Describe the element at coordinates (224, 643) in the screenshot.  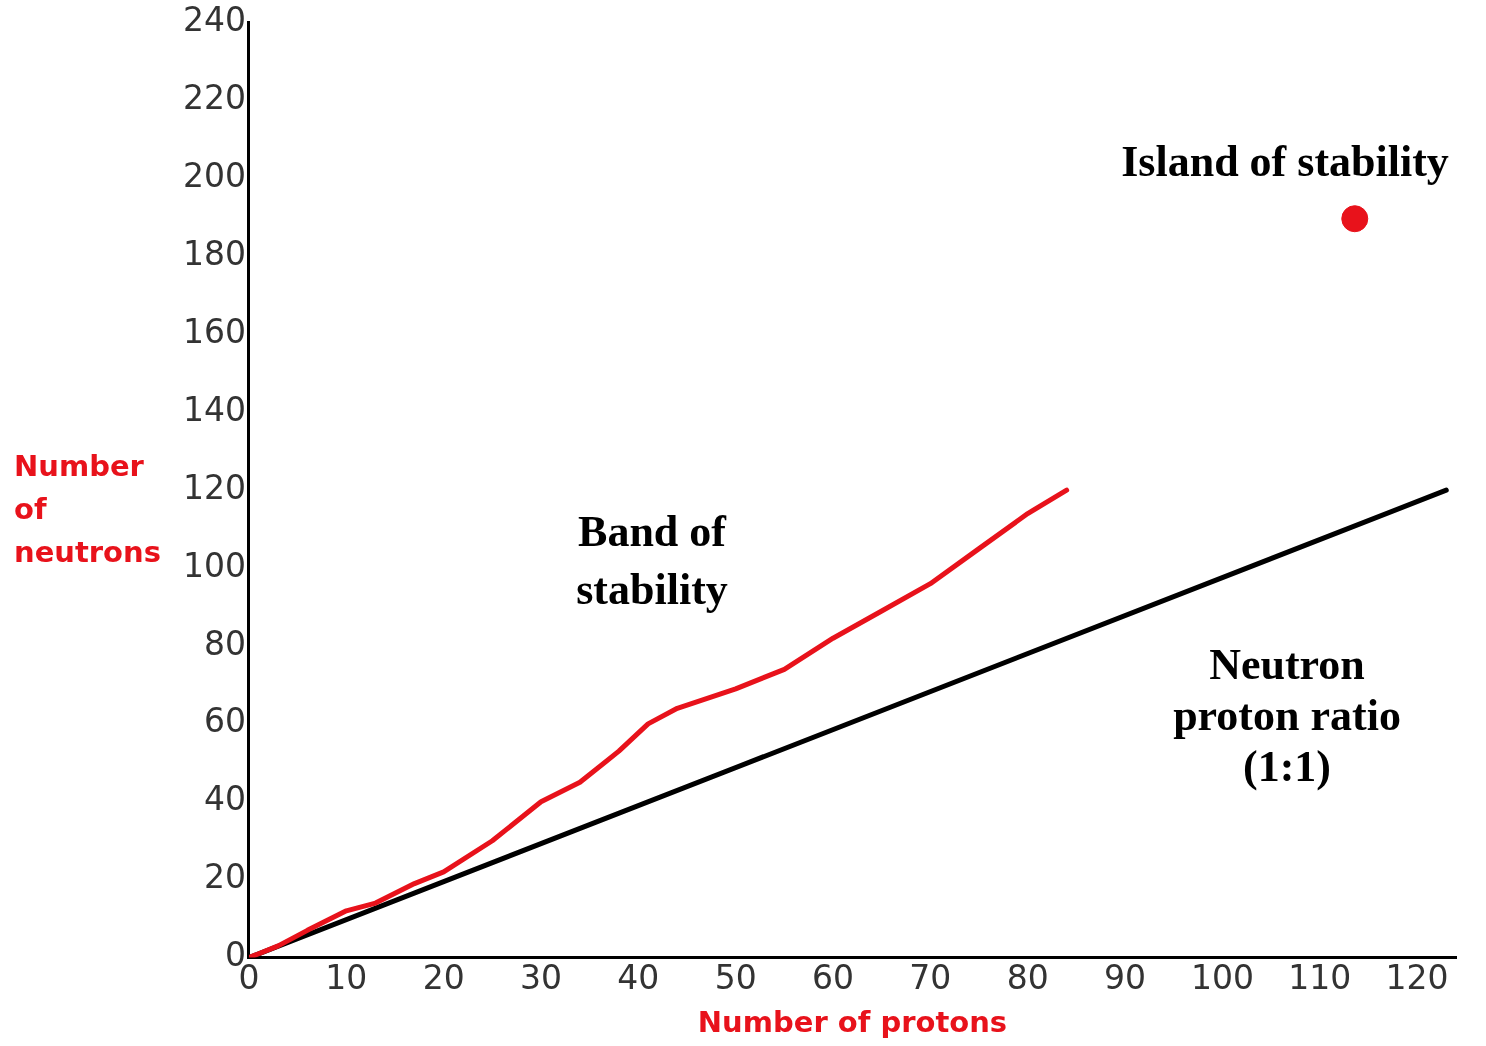
I see `y-tick-label: 80` at that location.